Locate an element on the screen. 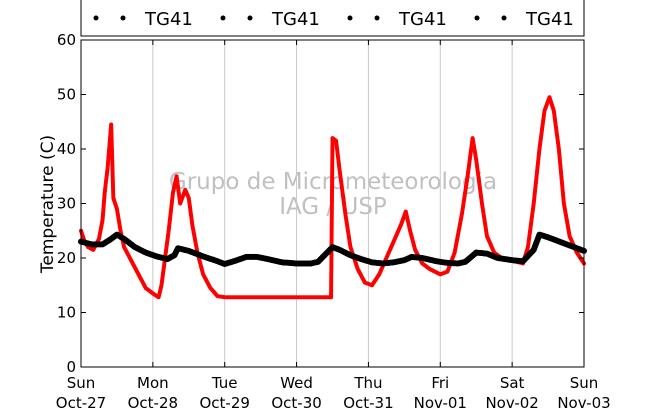 The image size is (650, 414). x-tick-label-date: Oct-27 is located at coordinates (81, 401).